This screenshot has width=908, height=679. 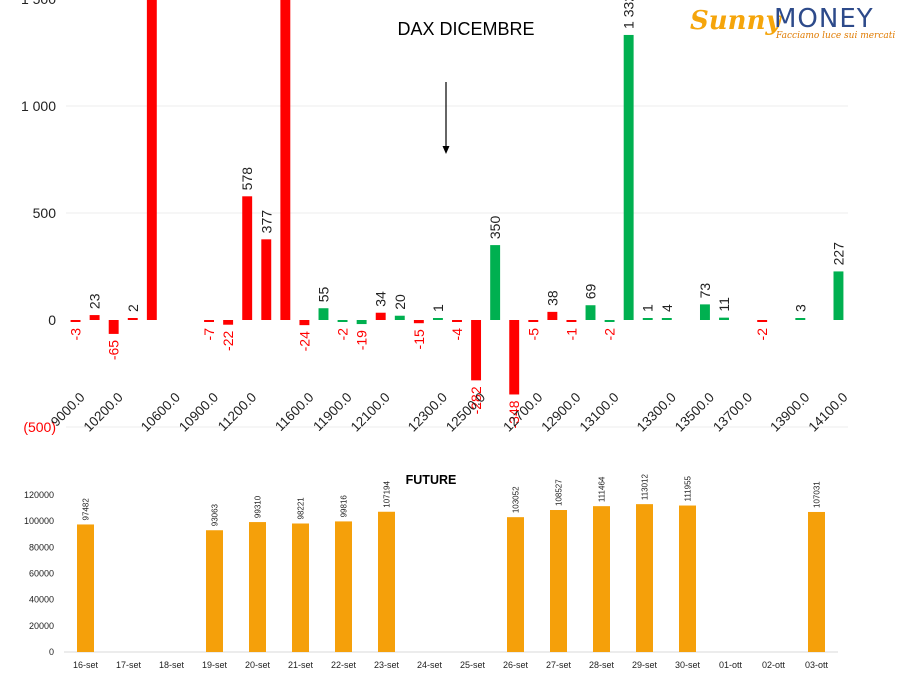 What do you see at coordinates (258, 665) in the screenshot?
I see `future-category-label: 20-set` at bounding box center [258, 665].